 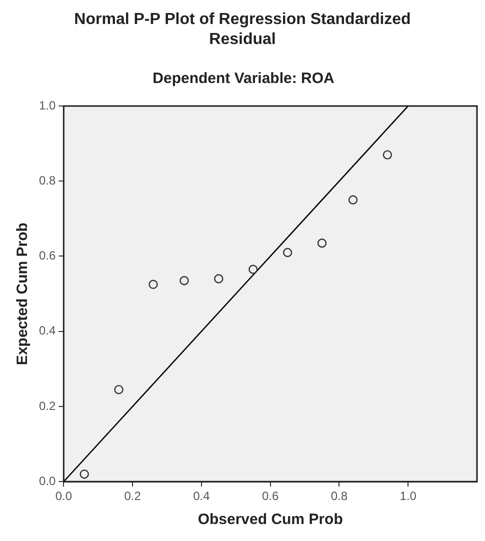 What do you see at coordinates (270, 519) in the screenshot?
I see `x-axis-title: Observed Cum Prob` at bounding box center [270, 519].